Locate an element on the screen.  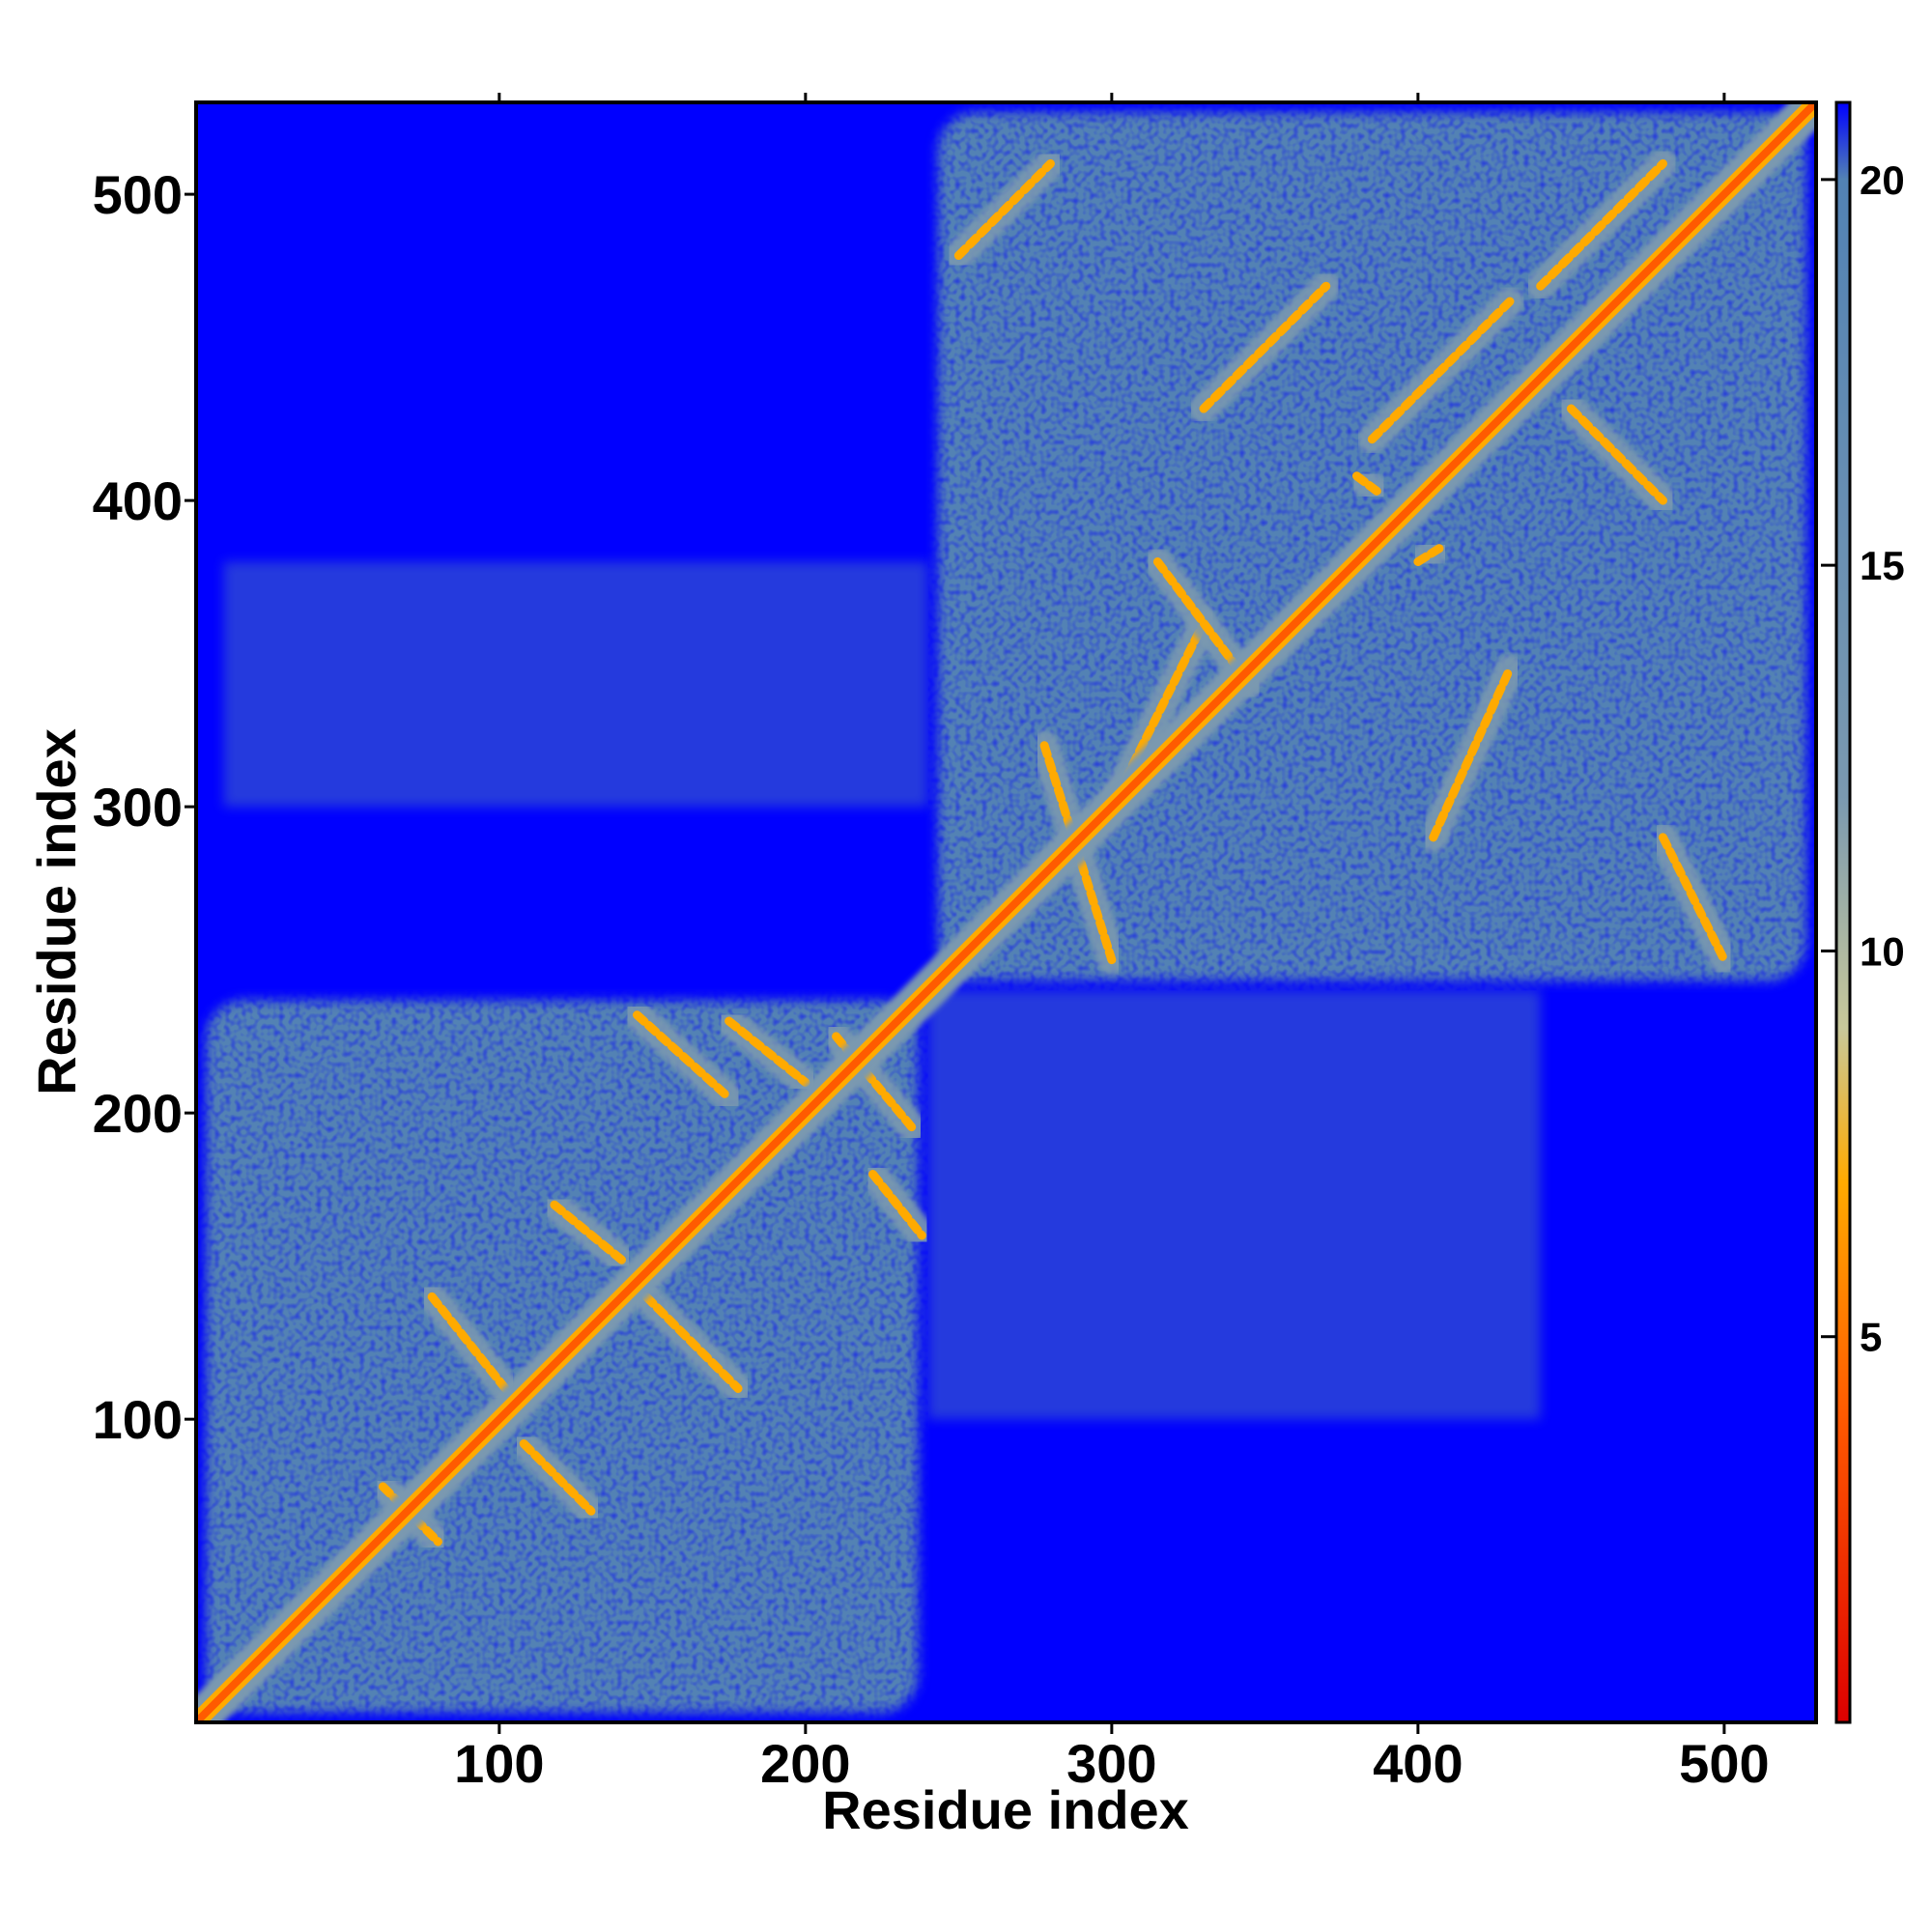
colorbar-tick-label: 20 is located at coordinates (1882, 180).